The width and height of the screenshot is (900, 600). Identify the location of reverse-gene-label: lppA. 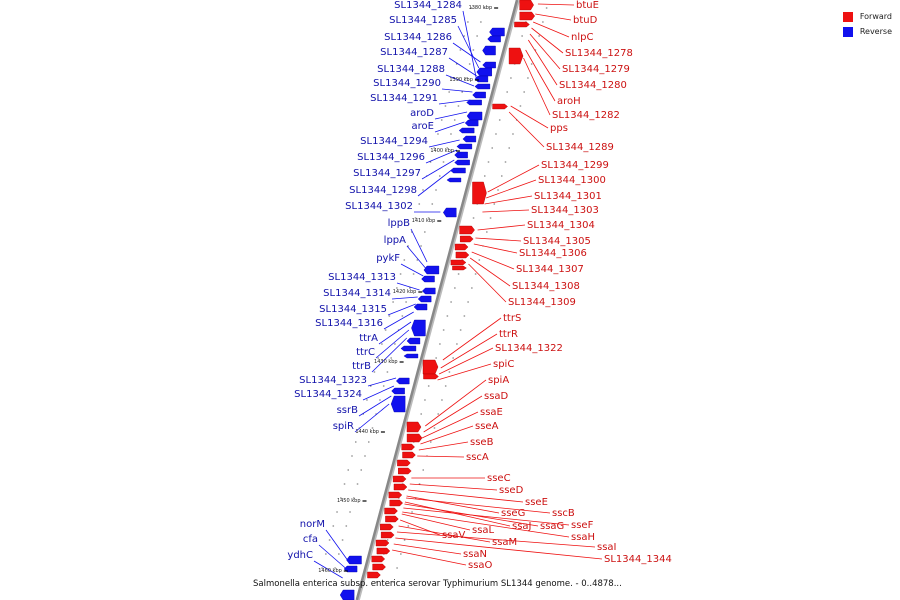
(395, 240).